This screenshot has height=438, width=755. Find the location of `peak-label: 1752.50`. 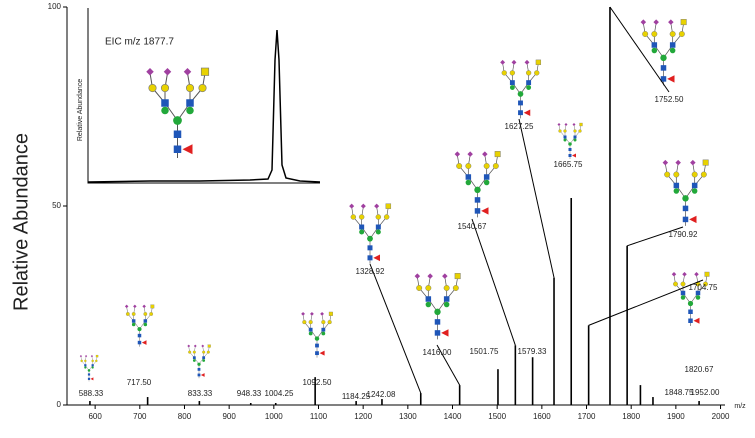

peak-label: 1752.50 is located at coordinates (669, 99).